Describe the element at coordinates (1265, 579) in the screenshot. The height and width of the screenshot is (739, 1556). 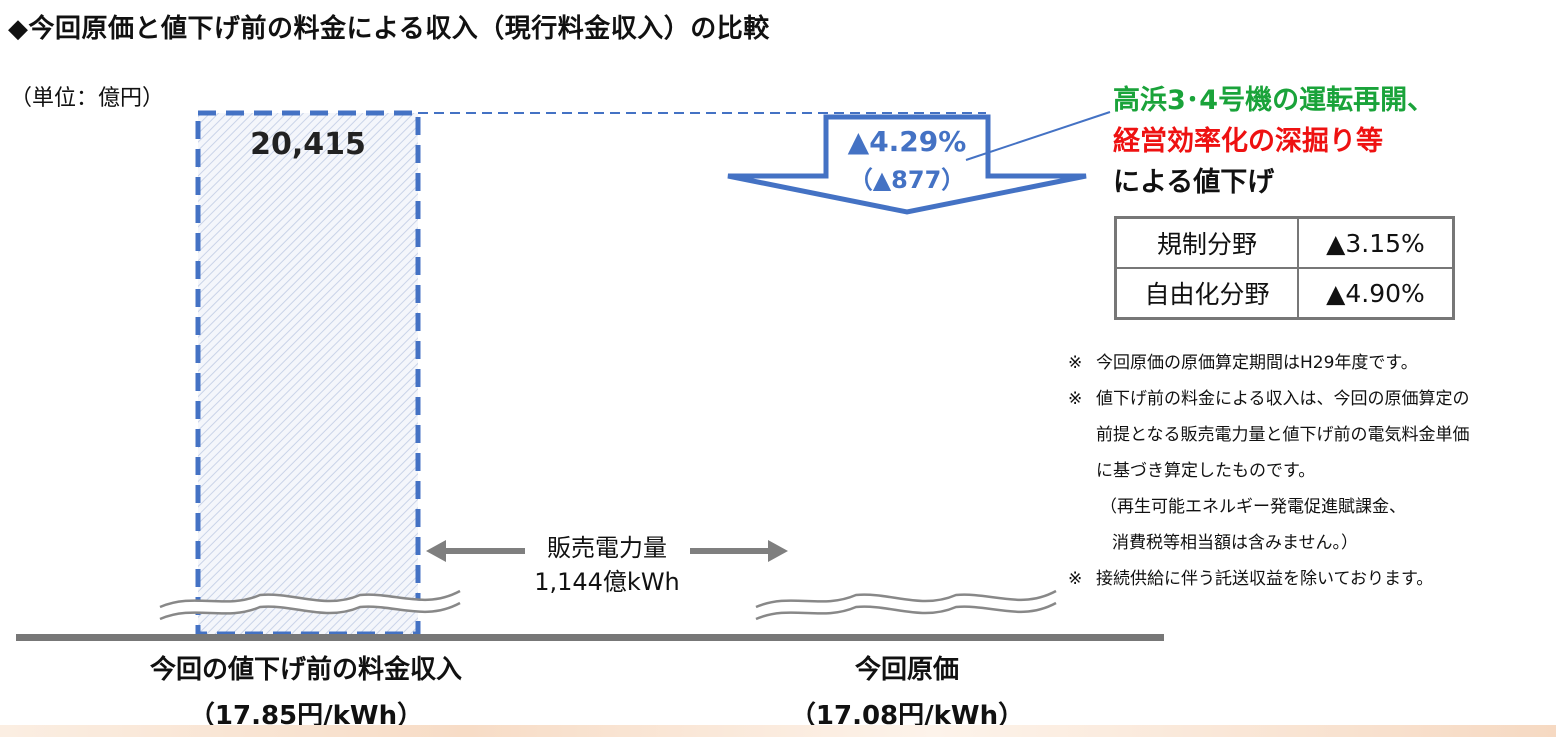
I see `note-text: 接続供給に伴う託送収益を除いております。` at that location.